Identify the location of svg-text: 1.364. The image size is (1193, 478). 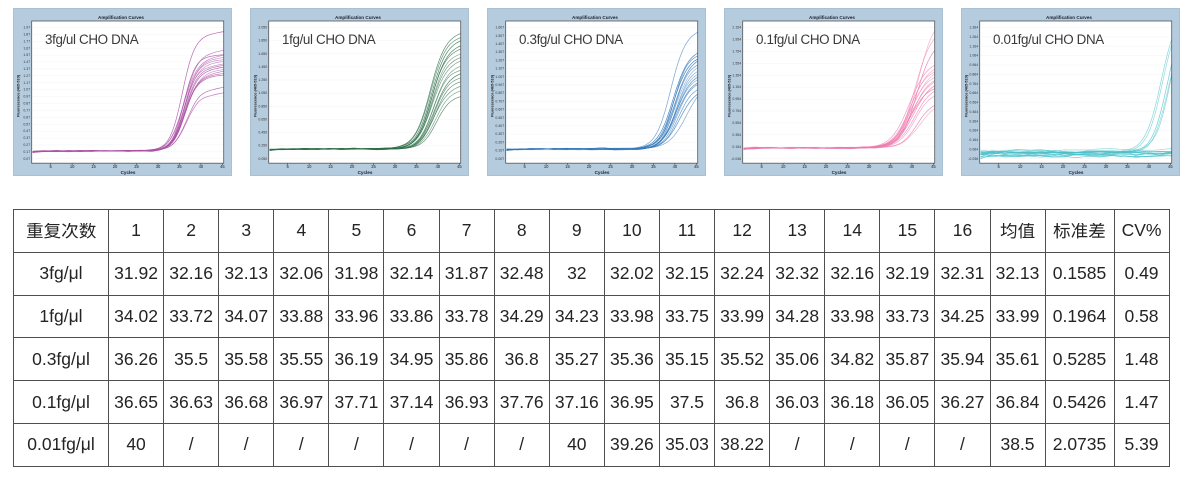
(973, 28).